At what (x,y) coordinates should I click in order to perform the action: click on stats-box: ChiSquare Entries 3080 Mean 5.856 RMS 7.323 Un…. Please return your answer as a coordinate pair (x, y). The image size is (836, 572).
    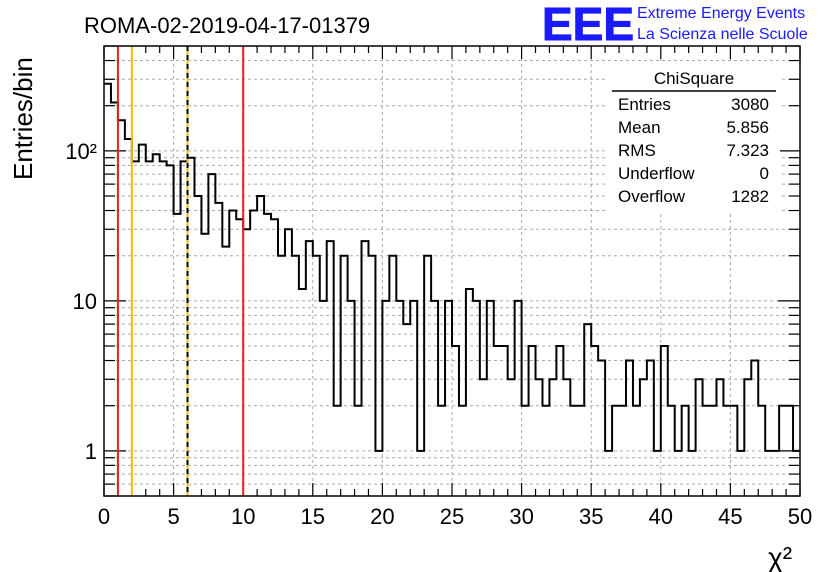
    Looking at the image, I should click on (694, 137).